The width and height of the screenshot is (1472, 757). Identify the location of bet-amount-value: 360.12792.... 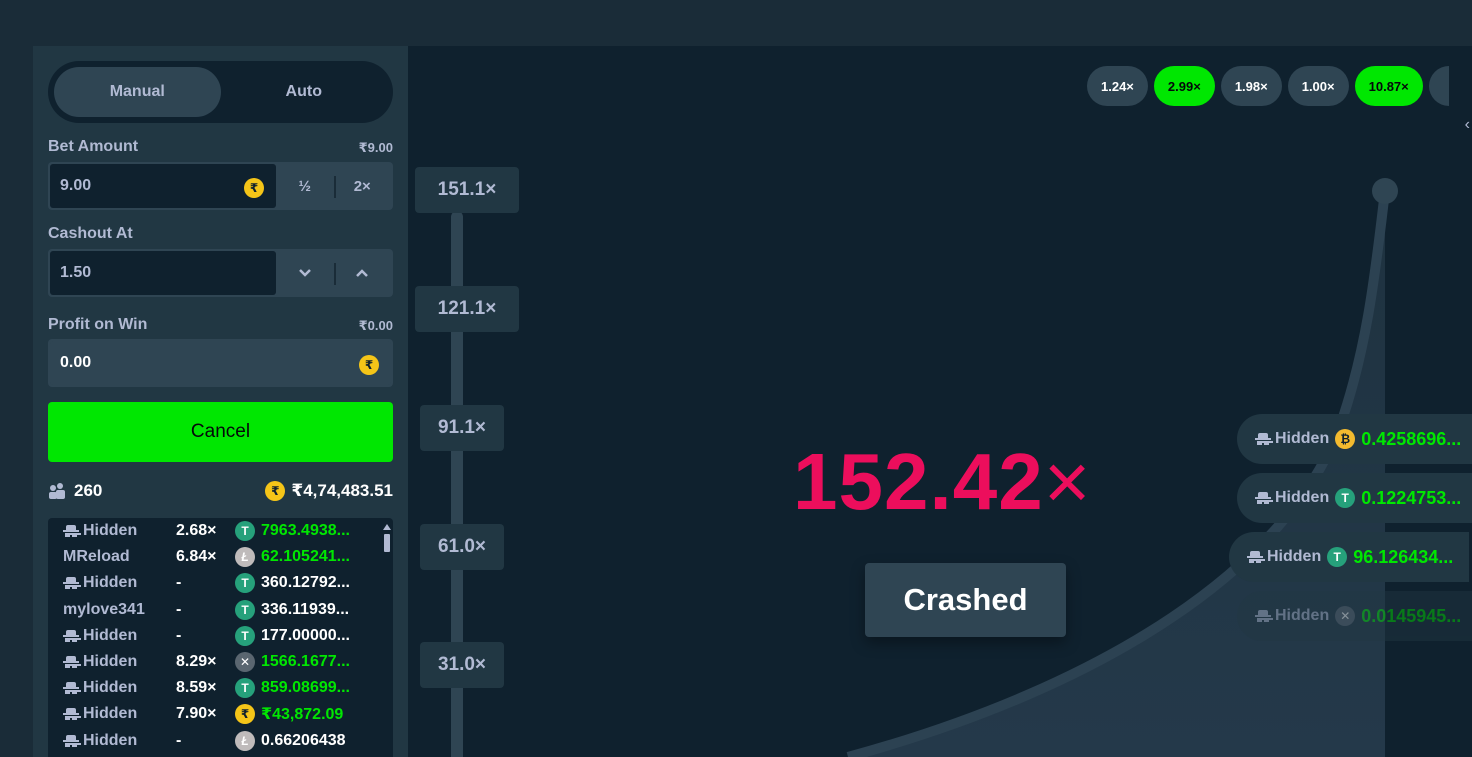
(305, 583).